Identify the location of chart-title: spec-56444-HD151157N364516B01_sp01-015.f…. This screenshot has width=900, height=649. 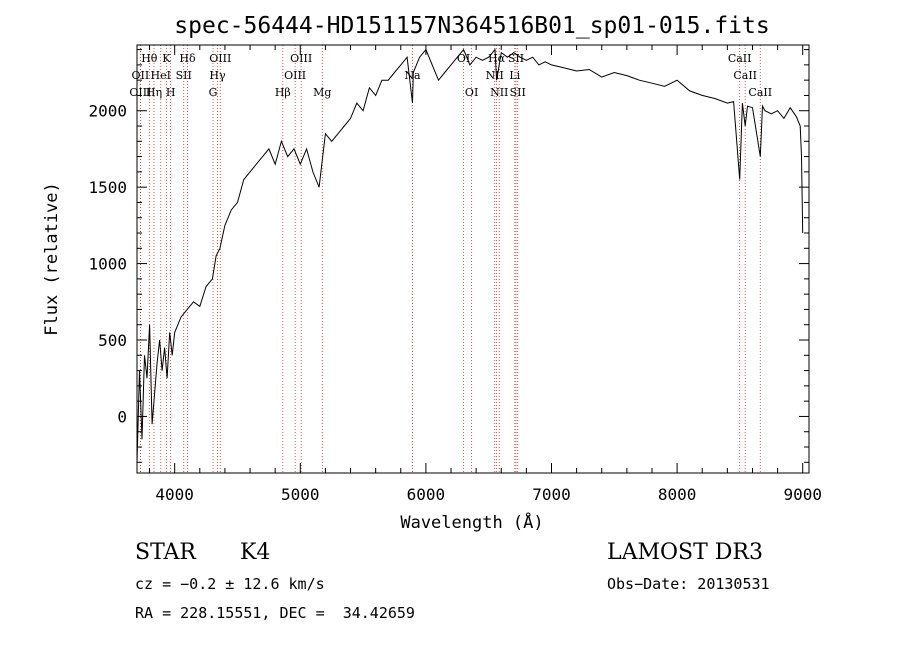
(471, 26).